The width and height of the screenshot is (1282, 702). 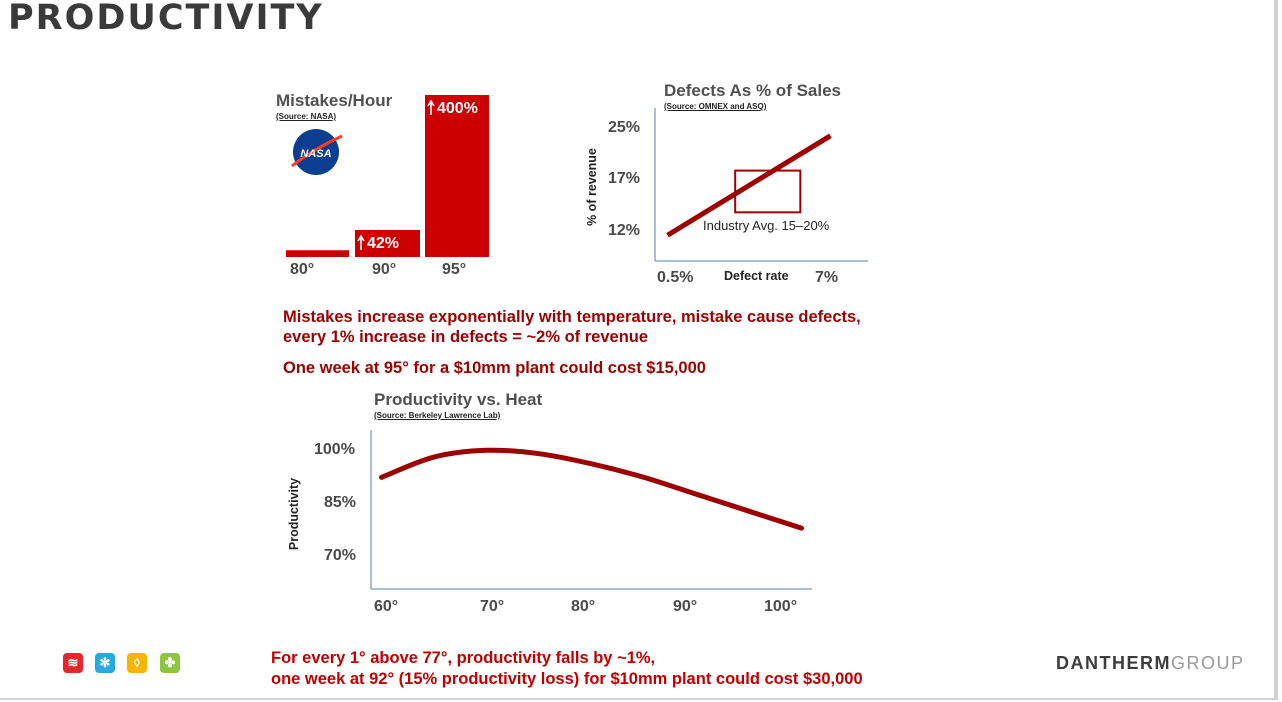 What do you see at coordinates (170, 663) in the screenshot?
I see `ventilation-icon: ✤` at bounding box center [170, 663].